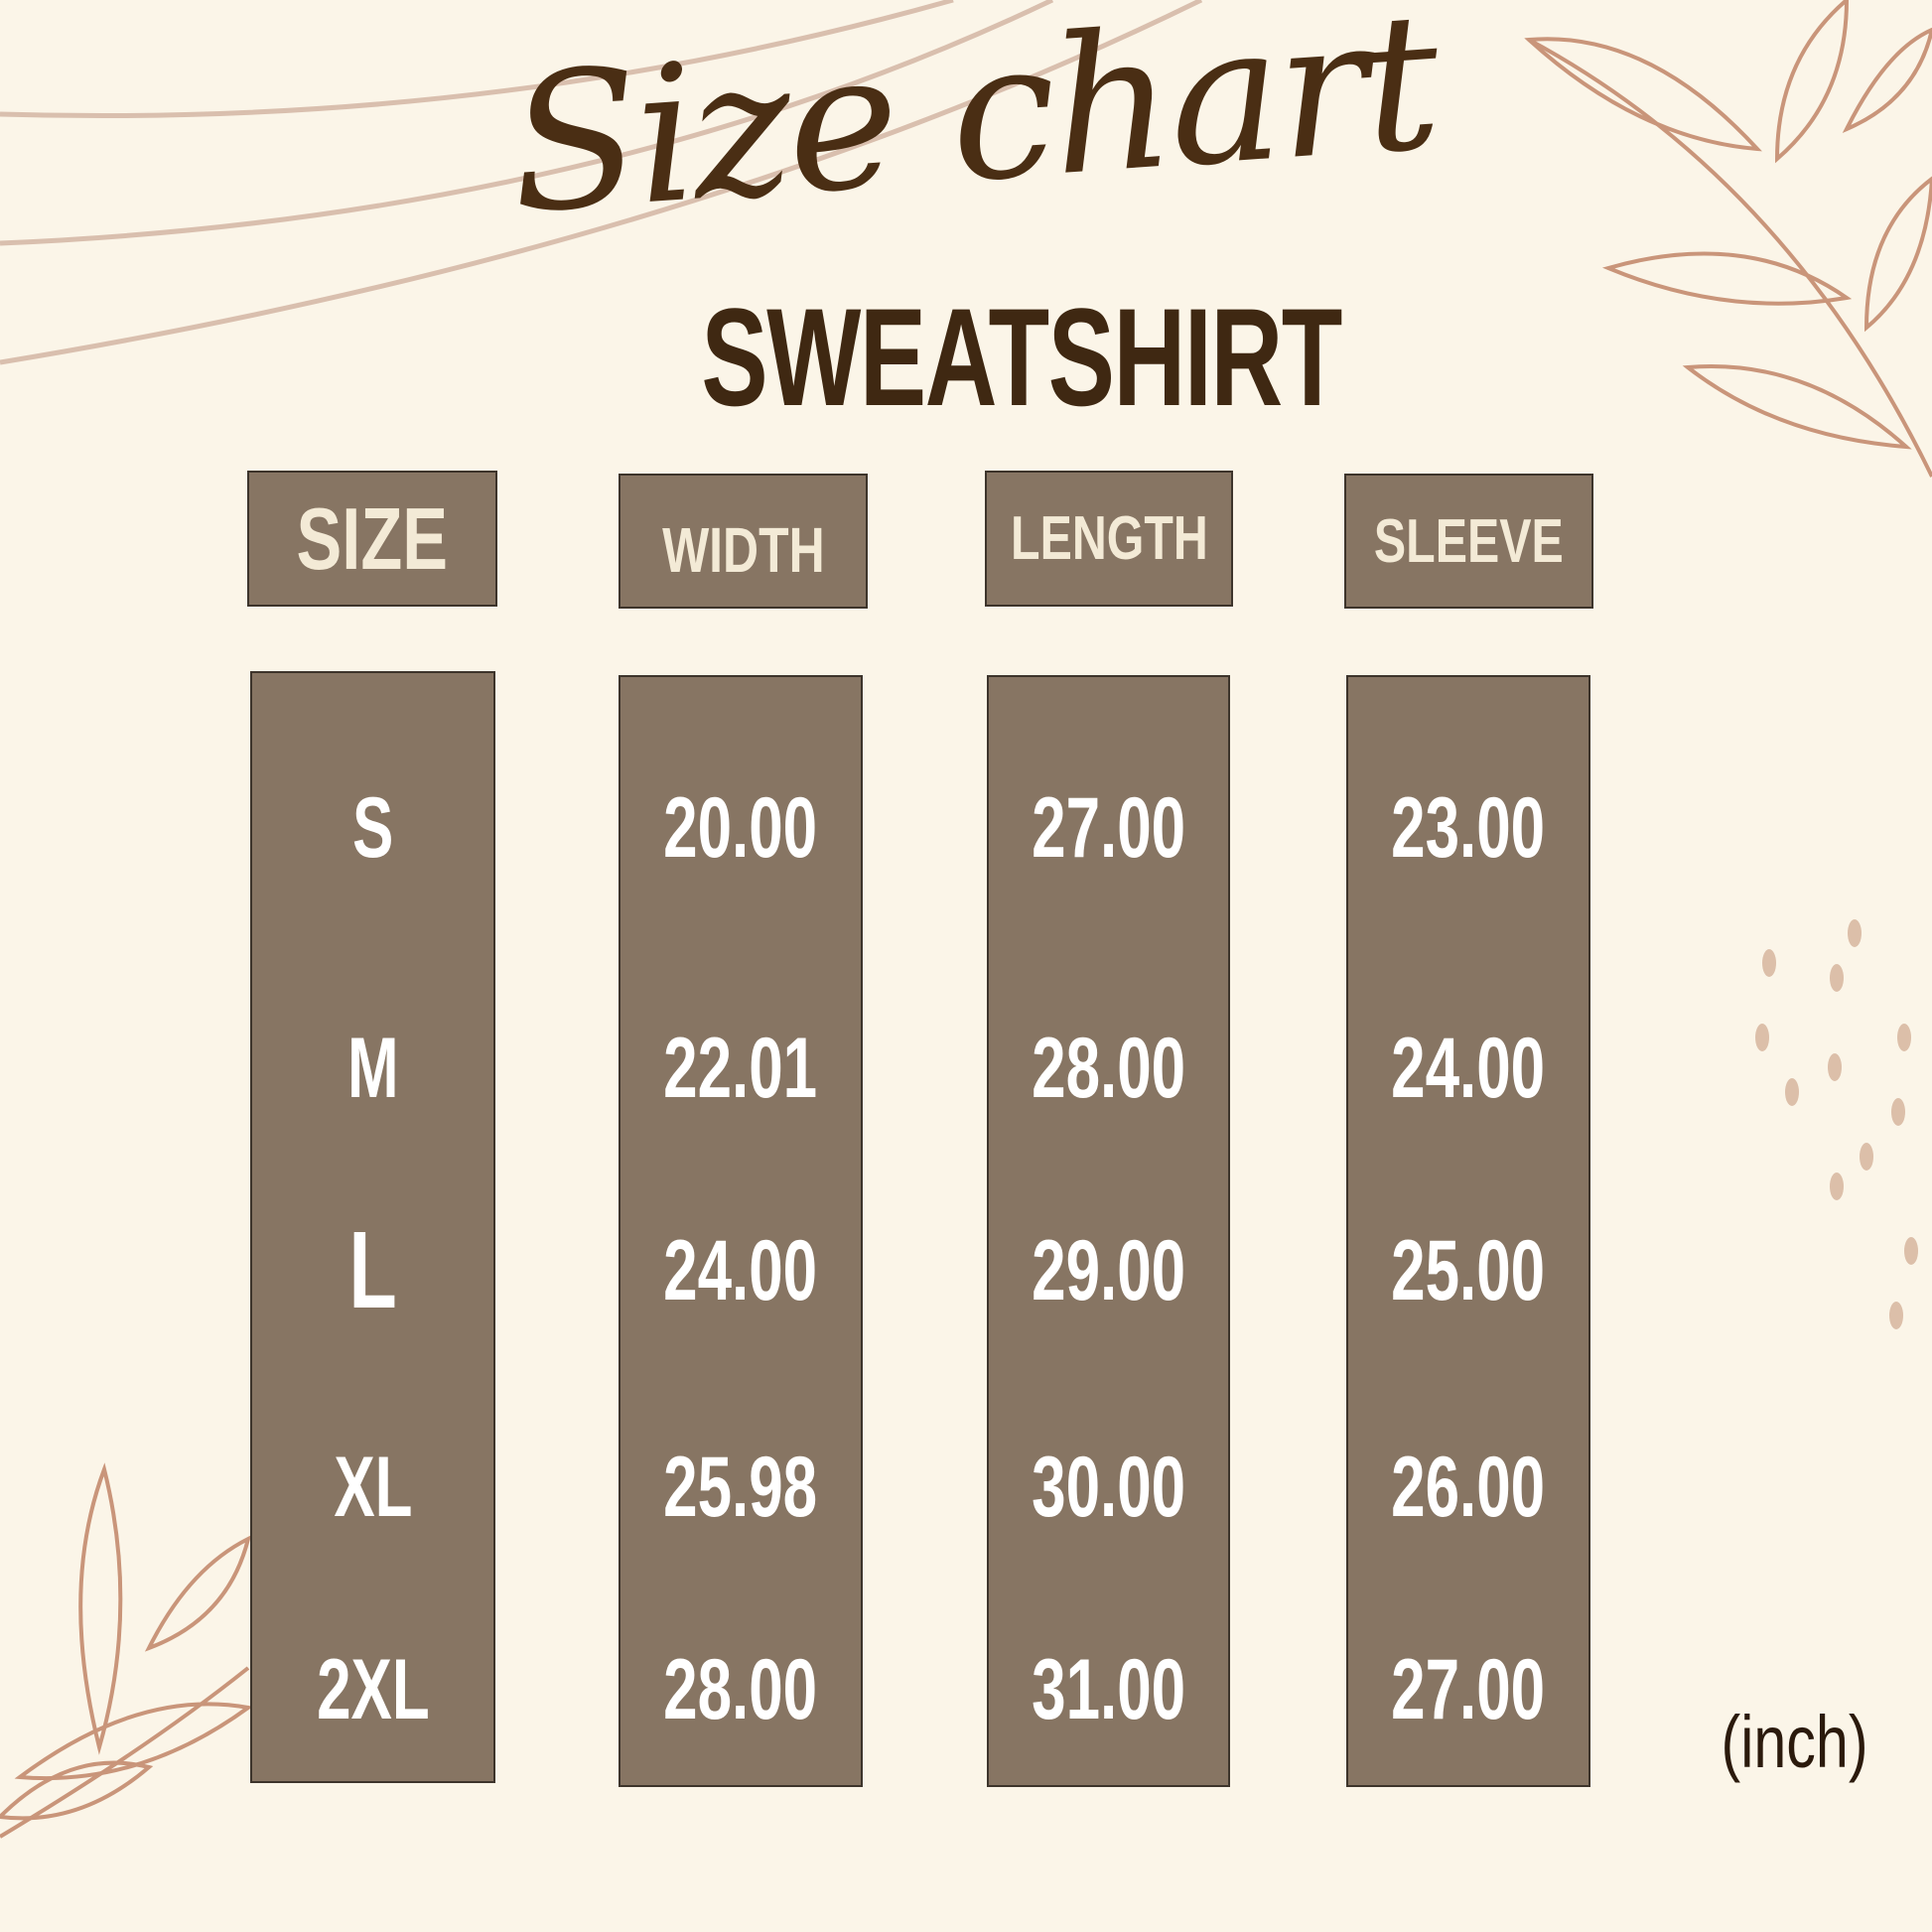  Describe the element at coordinates (1836, 1124) in the screenshot. I see `dots-decoration` at that location.